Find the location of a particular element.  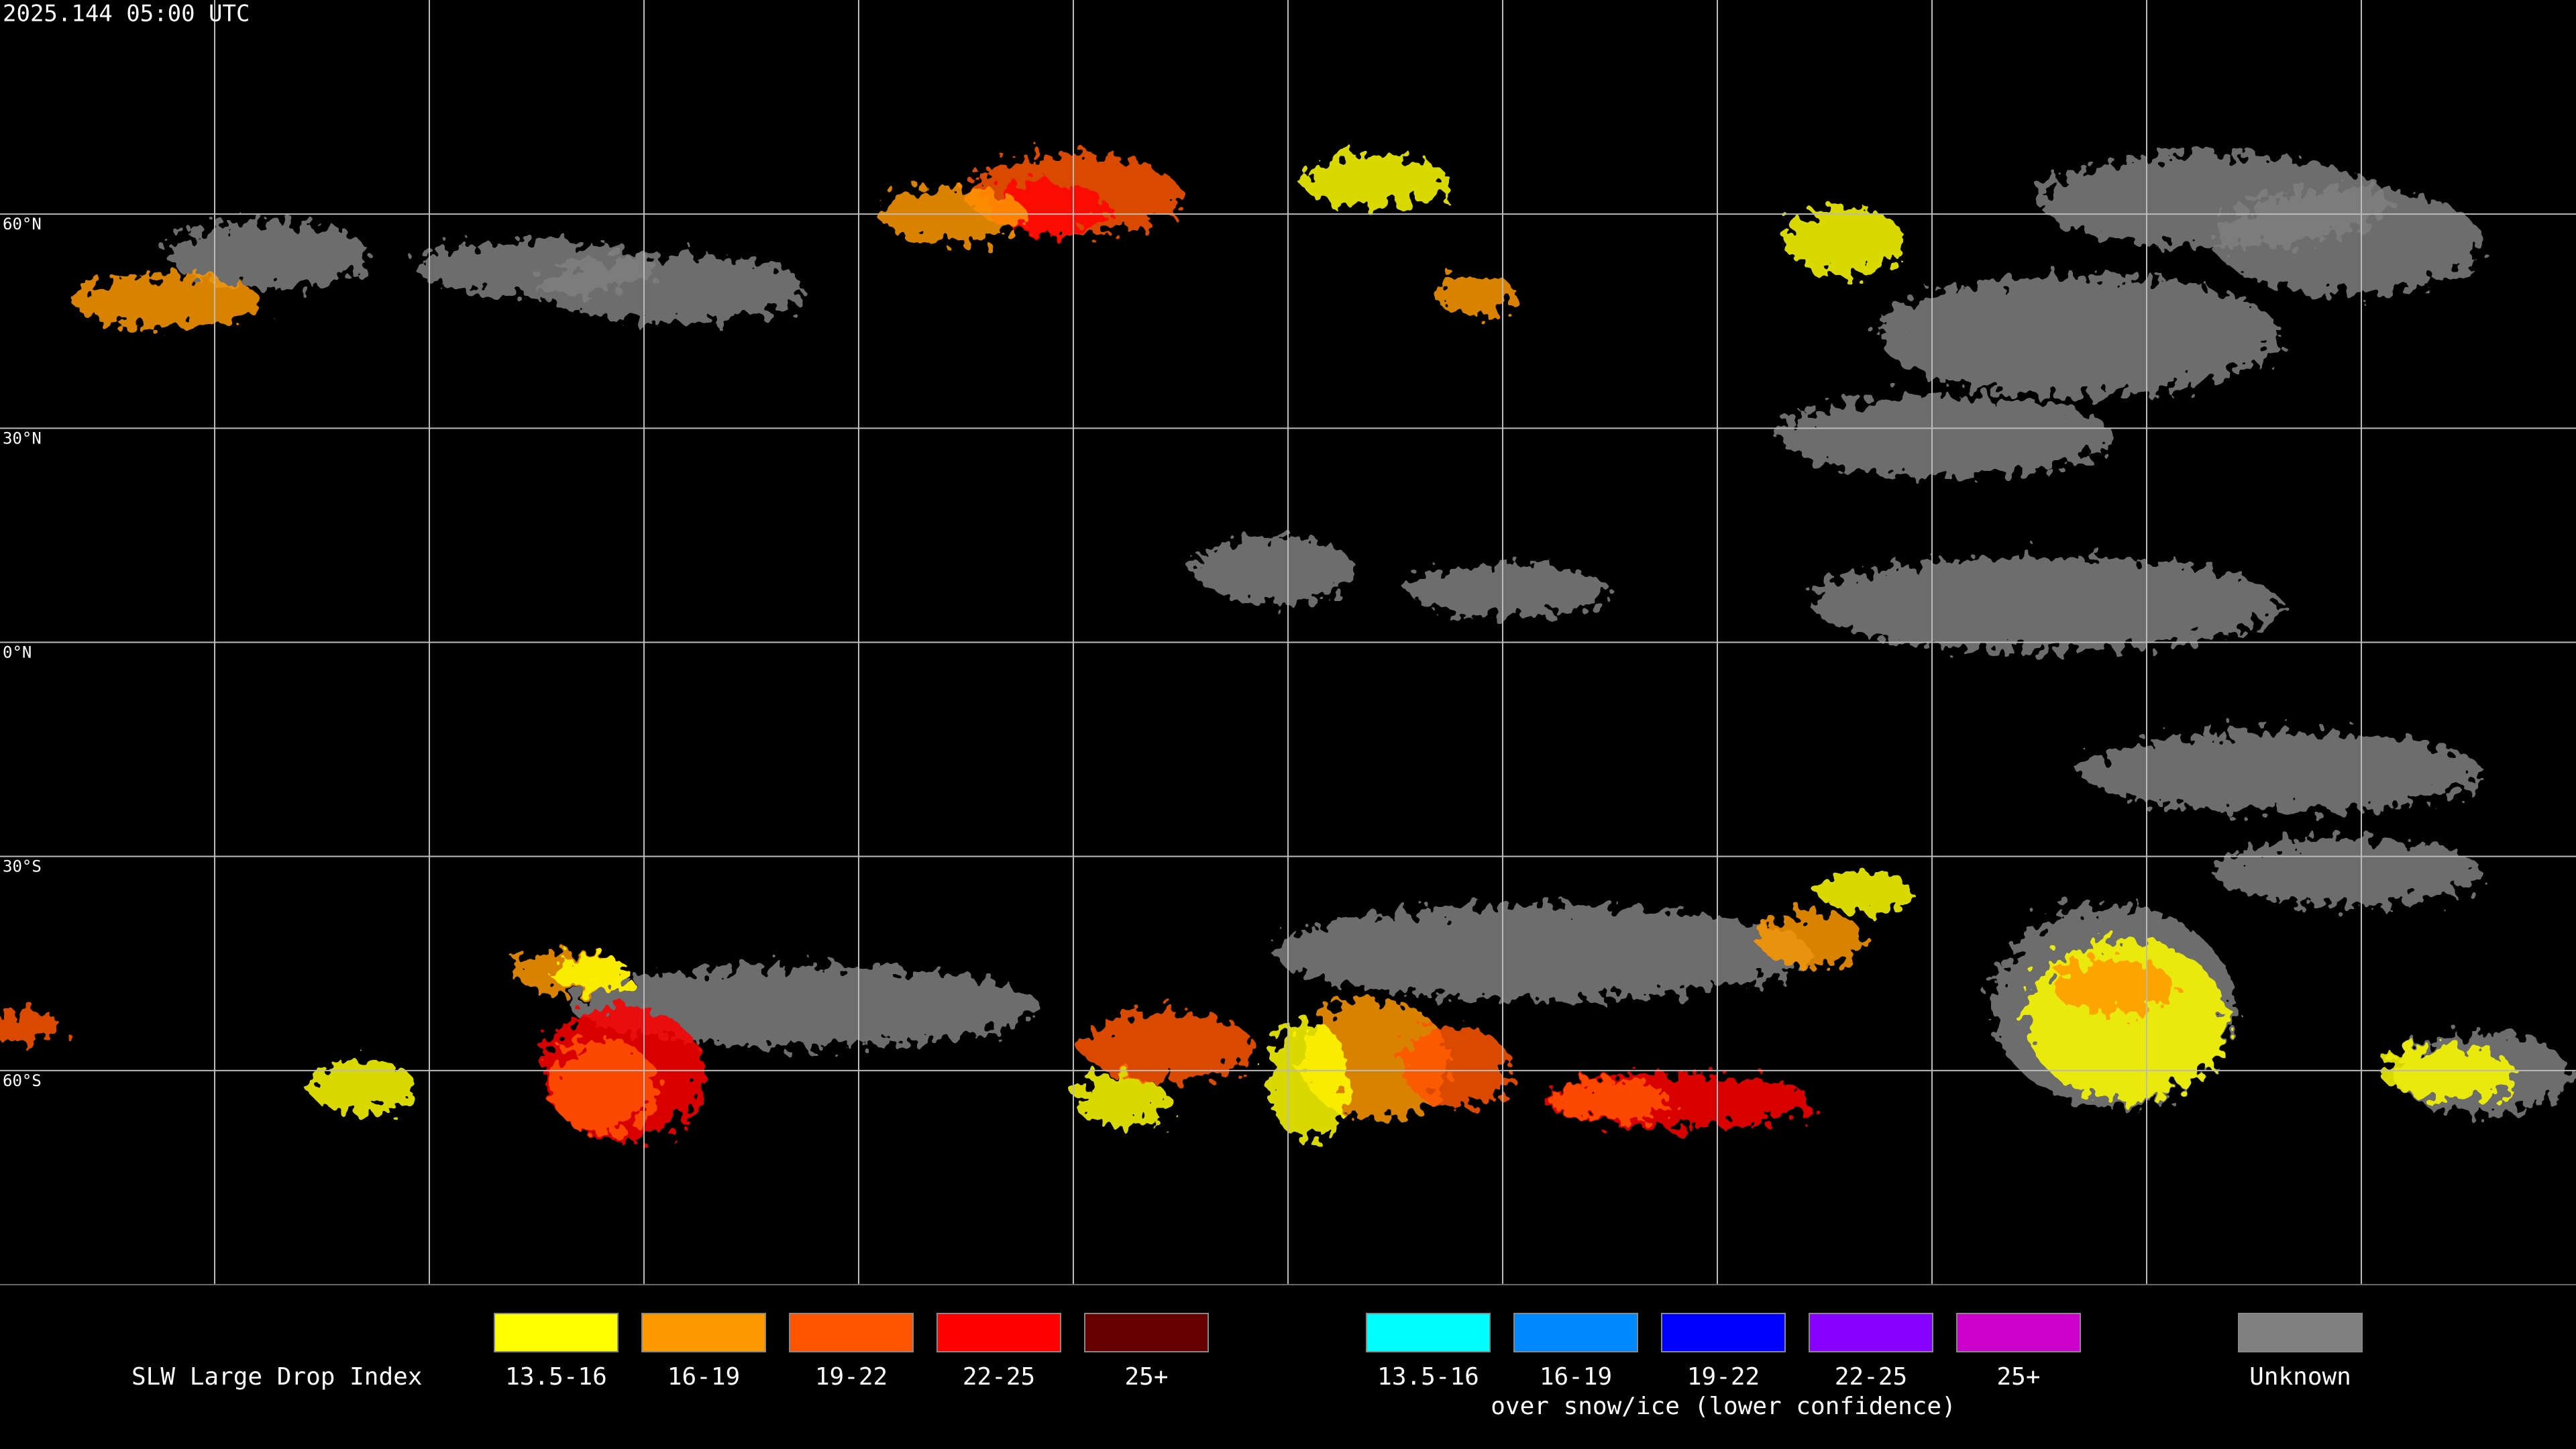

latitude-label: 60°S is located at coordinates (22, 1080).